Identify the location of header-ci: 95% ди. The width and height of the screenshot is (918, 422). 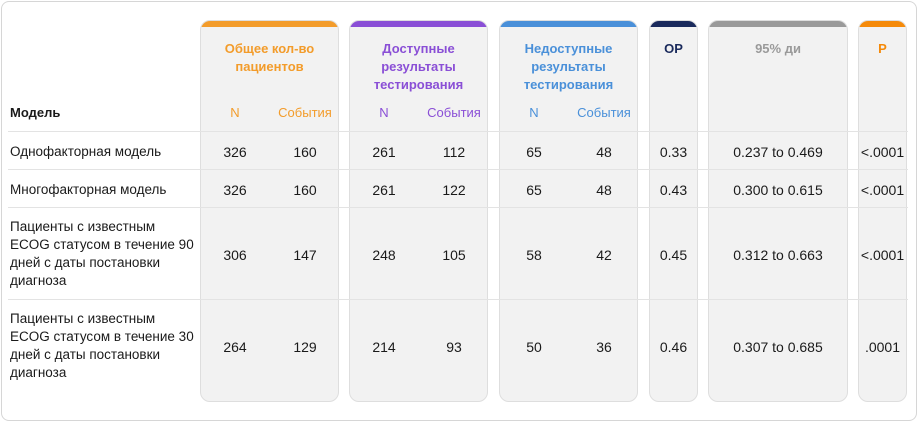
(778, 48).